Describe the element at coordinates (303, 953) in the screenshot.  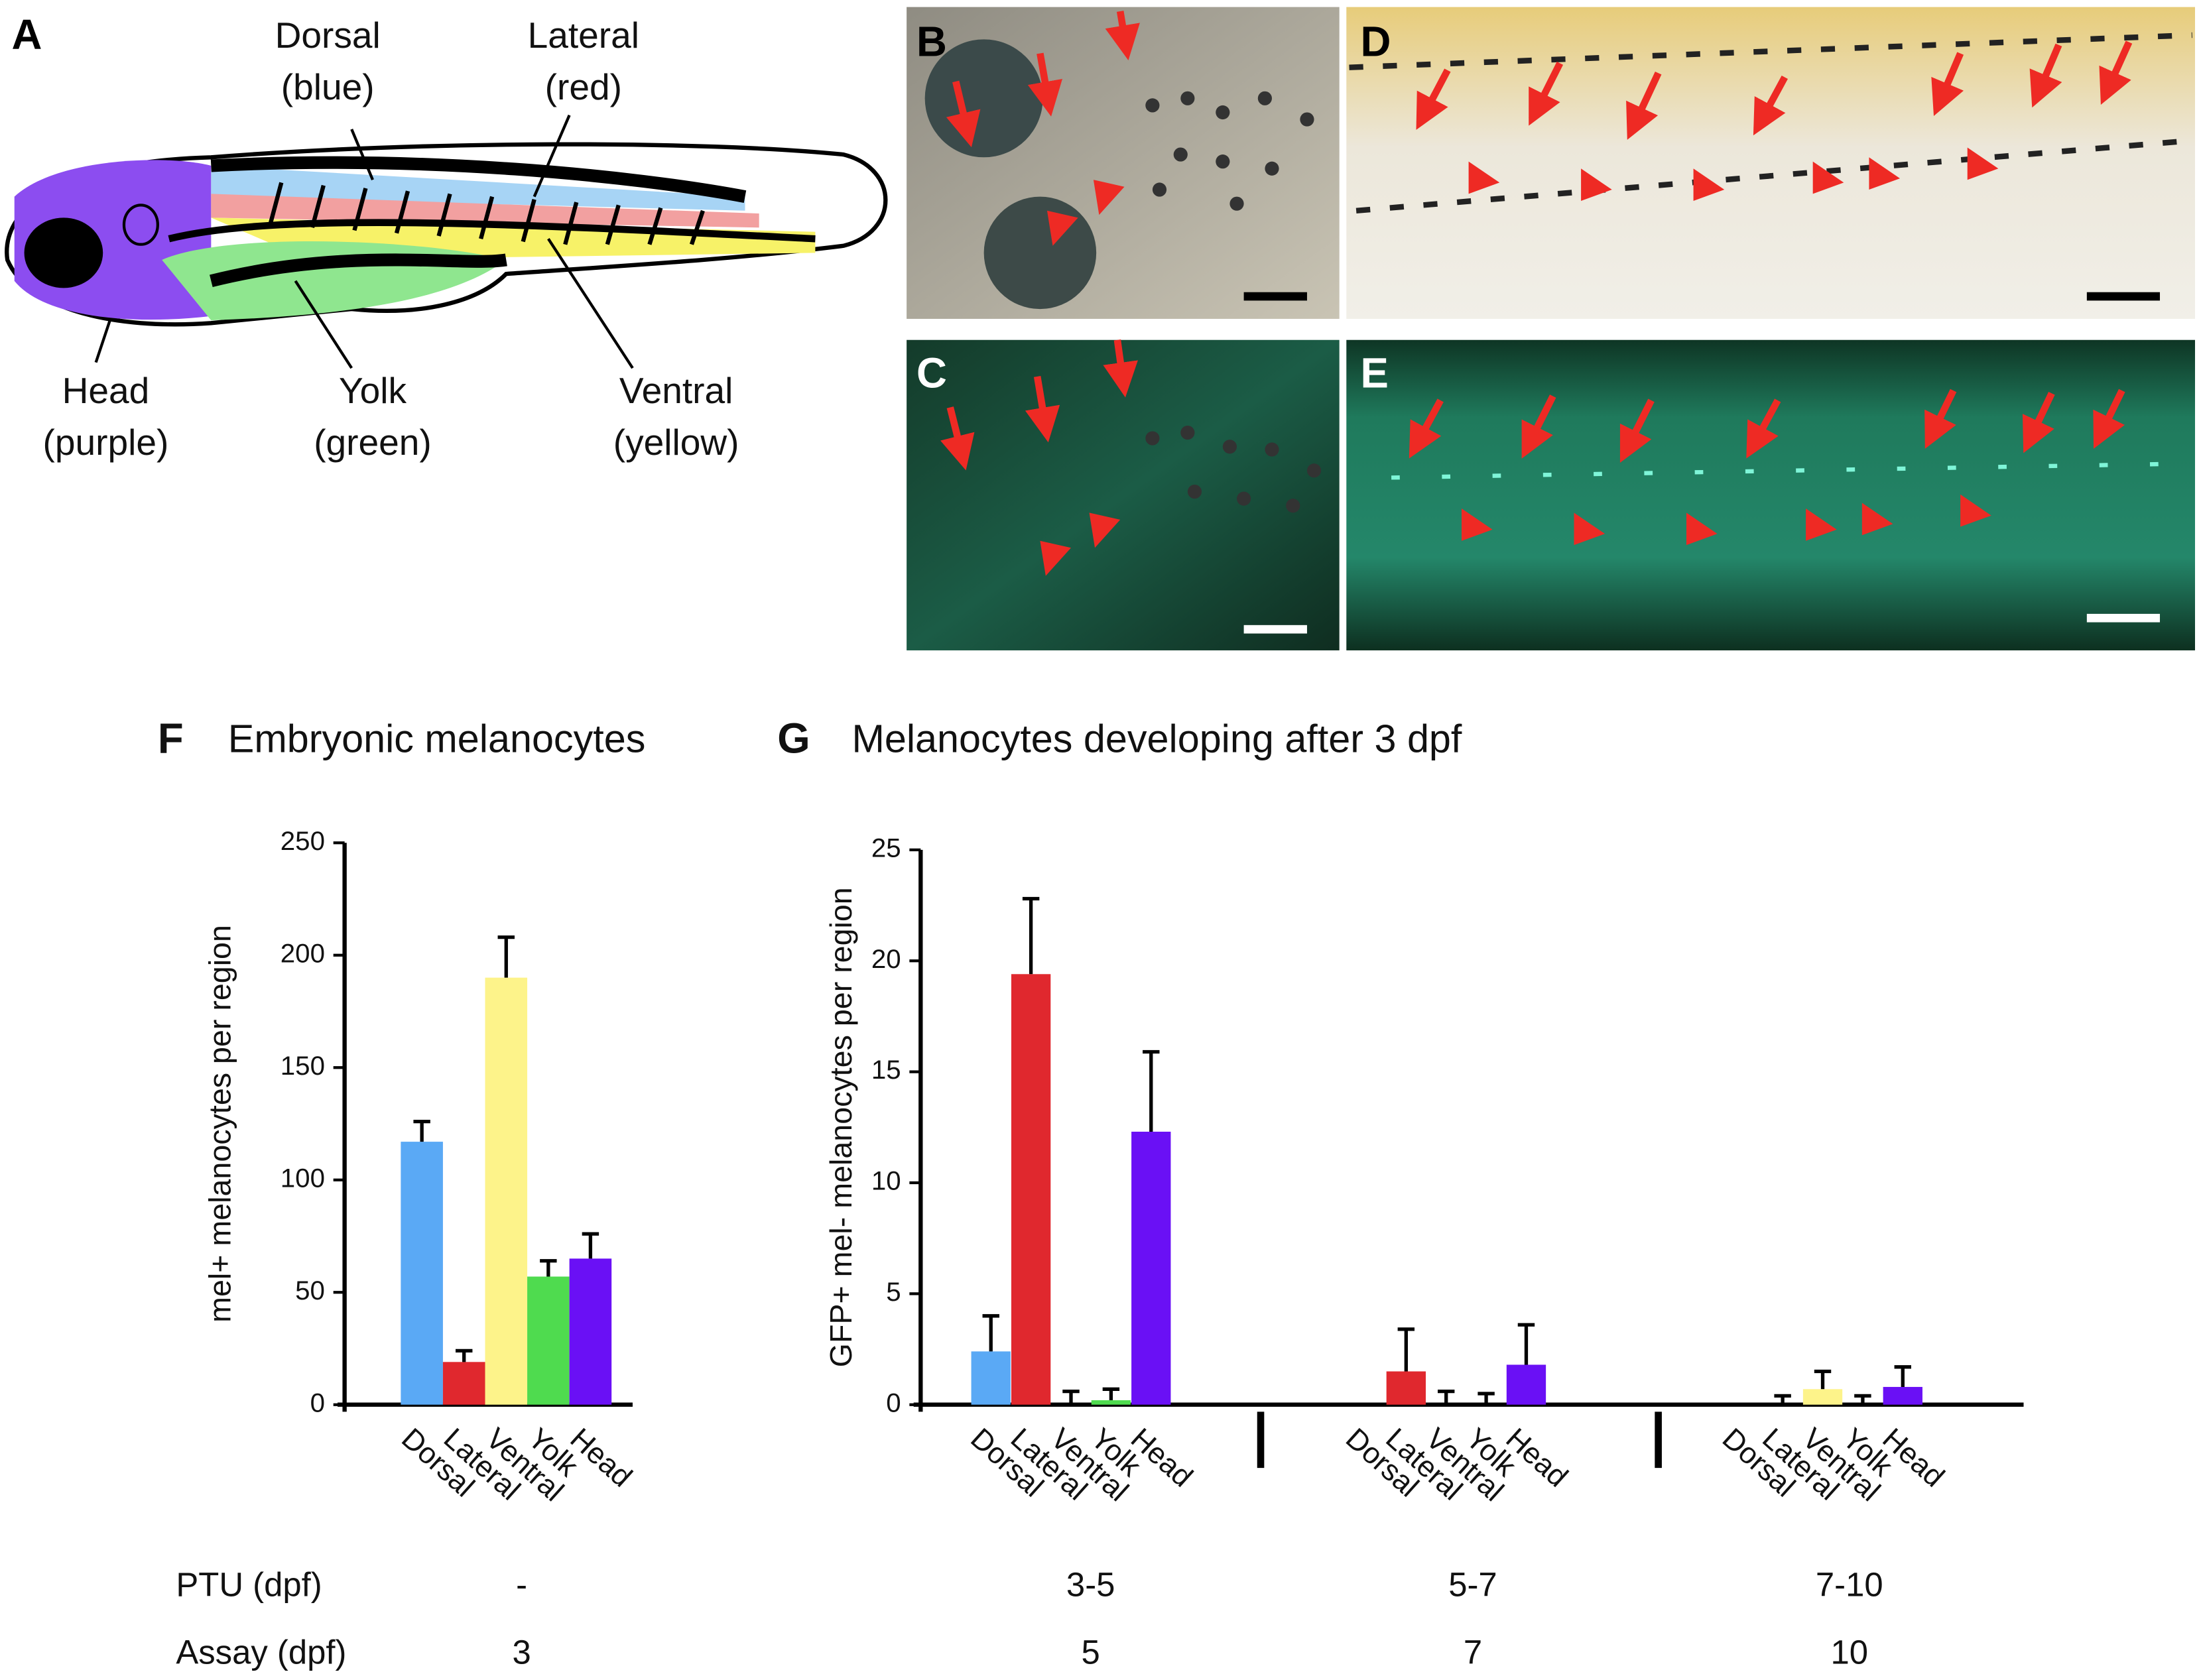
I see `y-tick-label: 200` at that location.